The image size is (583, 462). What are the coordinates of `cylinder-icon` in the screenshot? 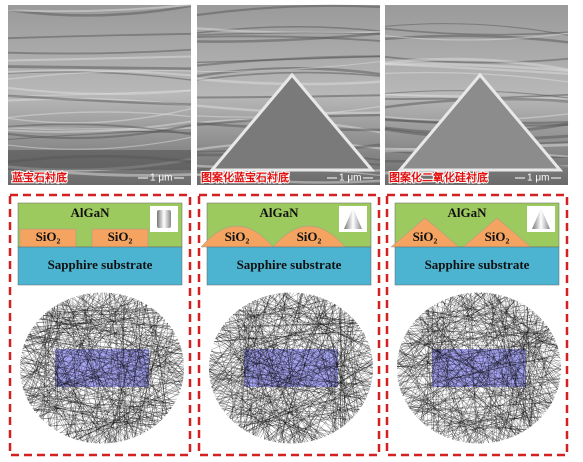 It's located at (164, 219).